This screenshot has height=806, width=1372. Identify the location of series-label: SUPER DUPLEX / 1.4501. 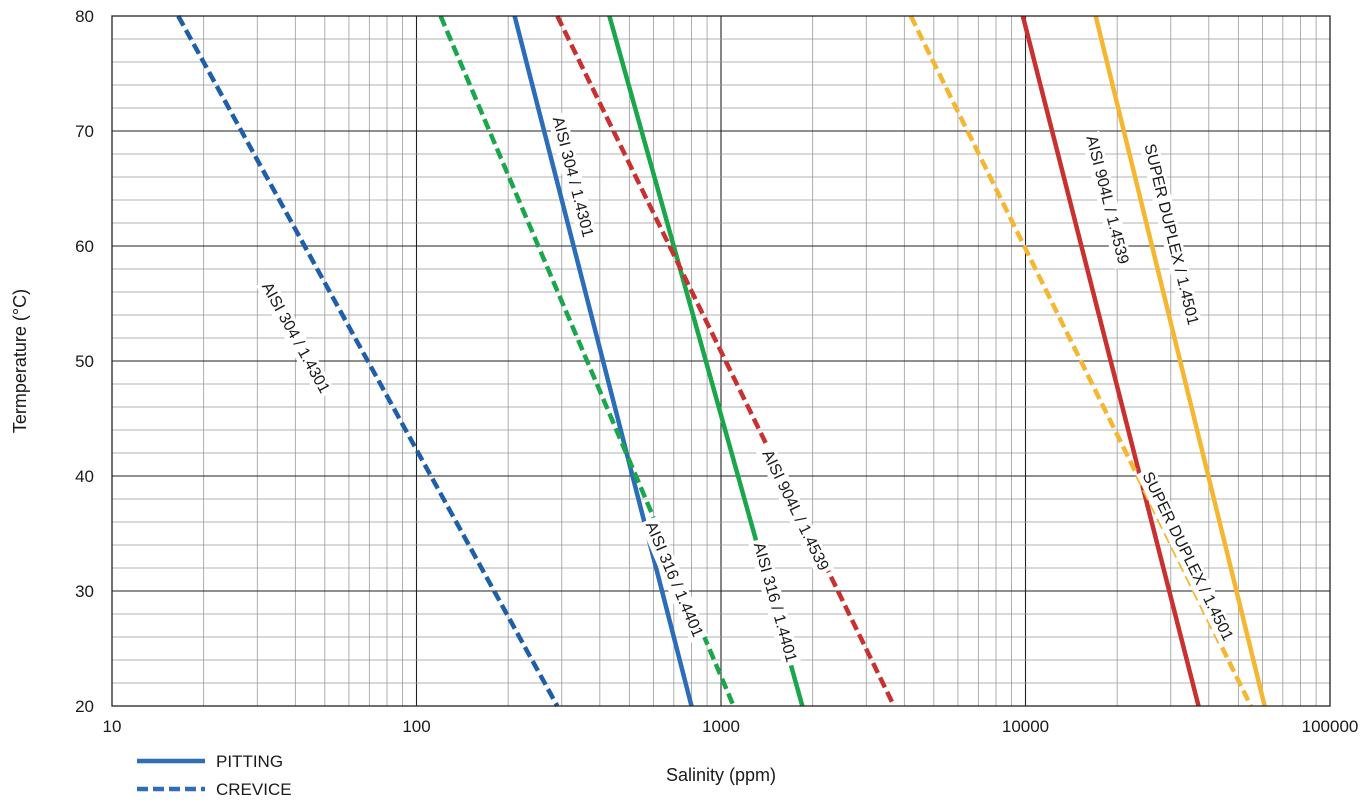
(1187, 556).